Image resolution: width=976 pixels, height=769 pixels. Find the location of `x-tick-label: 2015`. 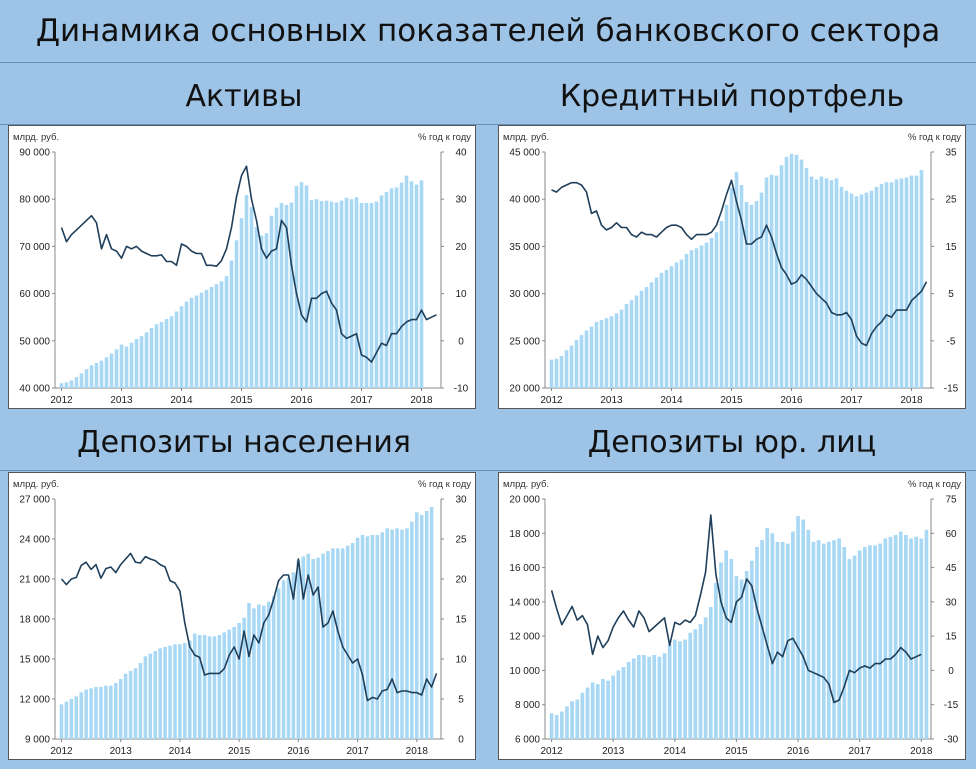

x-tick-label: 2015 is located at coordinates (736, 751).